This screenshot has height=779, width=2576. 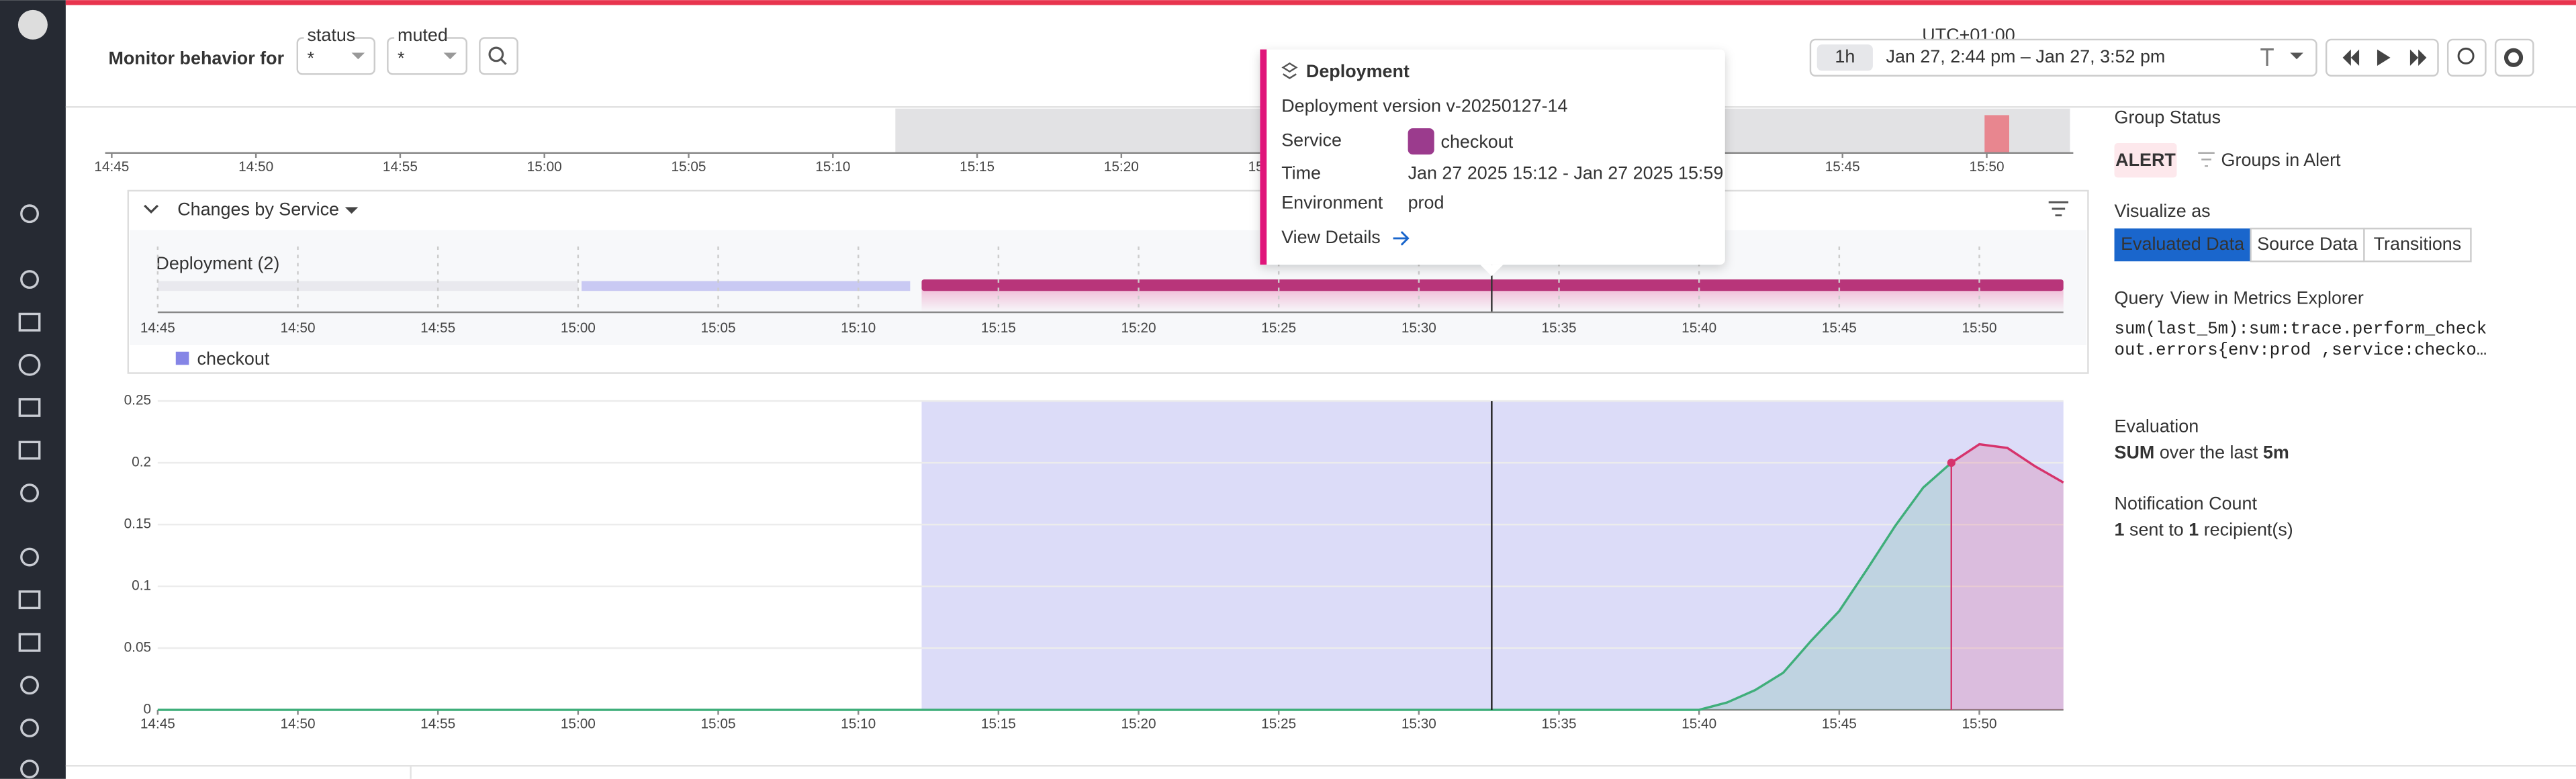 What do you see at coordinates (29, 728) in the screenshot?
I see `nav-security` at bounding box center [29, 728].